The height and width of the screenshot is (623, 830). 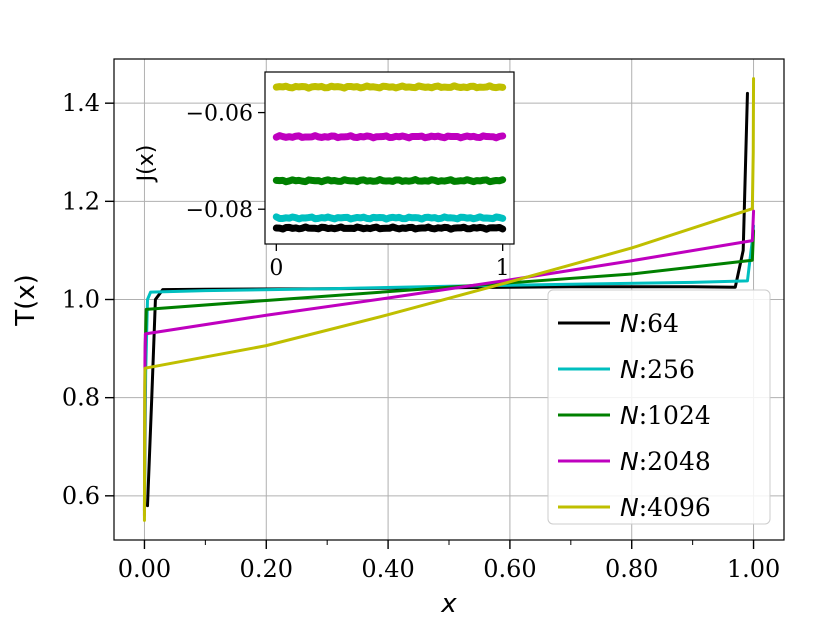 I want to click on y-tick-label: 1.2, so click(x=81, y=201).